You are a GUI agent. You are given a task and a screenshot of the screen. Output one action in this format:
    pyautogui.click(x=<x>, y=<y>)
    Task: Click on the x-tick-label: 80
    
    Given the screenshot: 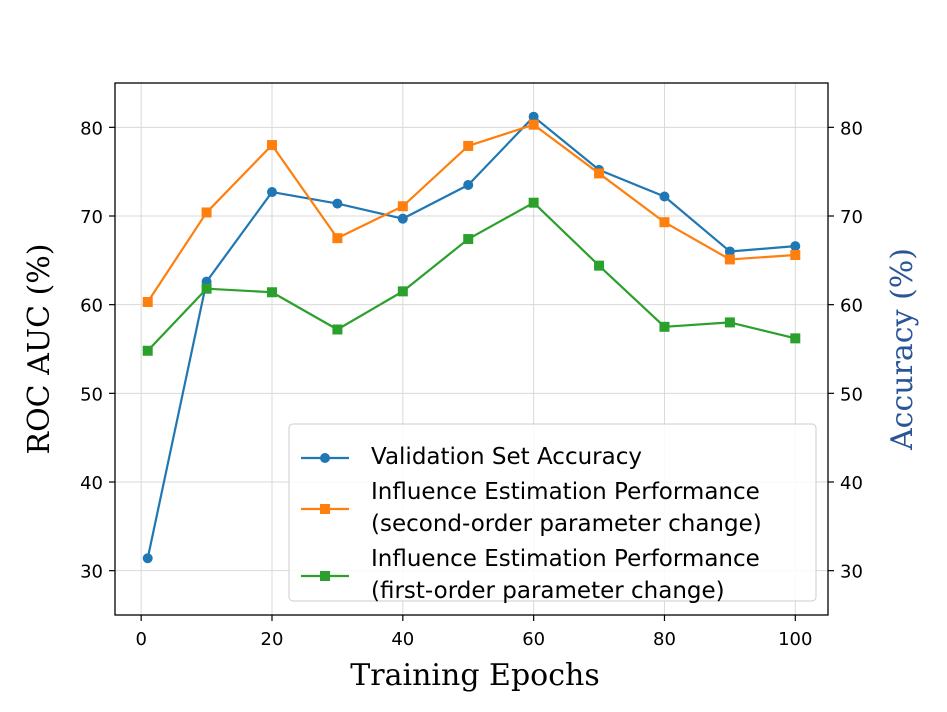 What is the action you would take?
    pyautogui.click(x=664, y=639)
    